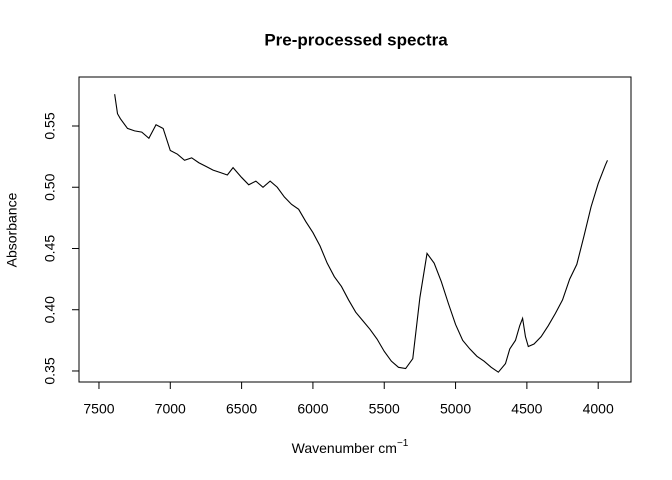 The height and width of the screenshot is (480, 672). Describe the element at coordinates (356, 39) in the screenshot. I see `chart-title: Pre-processed spectra` at that location.